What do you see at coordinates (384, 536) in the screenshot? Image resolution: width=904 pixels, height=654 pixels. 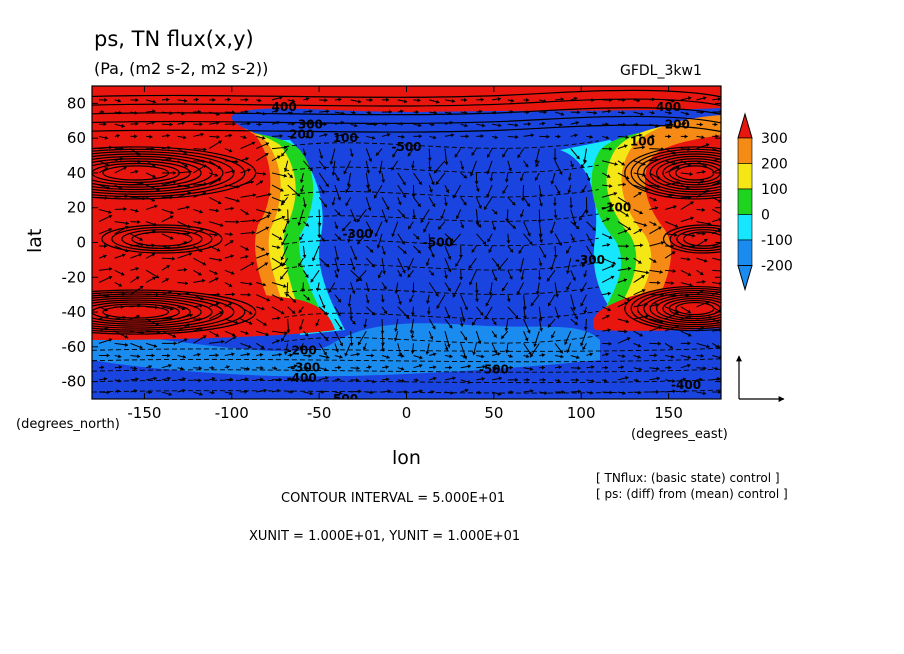 I see `units-text: XUNIT = 1.000E+01, YUNIT = 1.000E+01` at bounding box center [384, 536].